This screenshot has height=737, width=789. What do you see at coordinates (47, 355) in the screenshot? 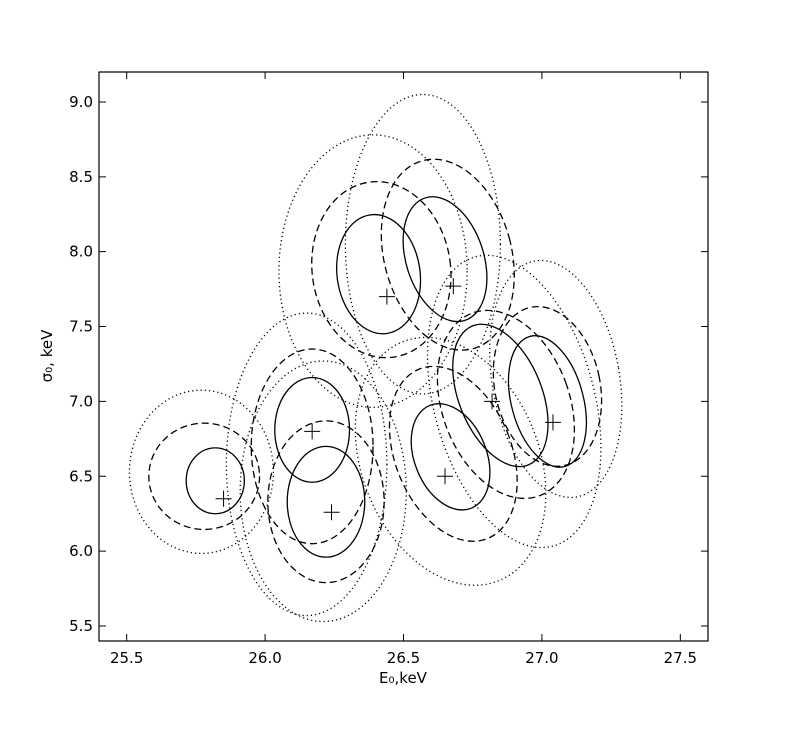
I see `y-axis-label: σ₀, keV` at bounding box center [47, 355].